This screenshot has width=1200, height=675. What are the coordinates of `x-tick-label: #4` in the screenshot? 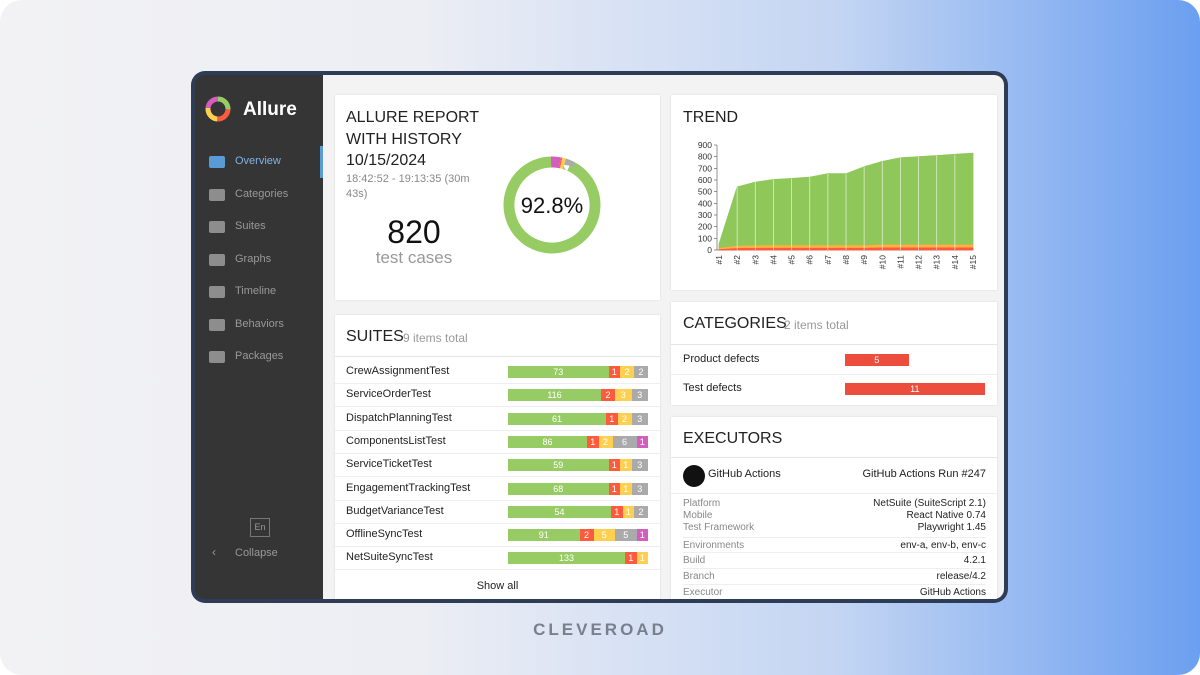 It's located at (773, 260).